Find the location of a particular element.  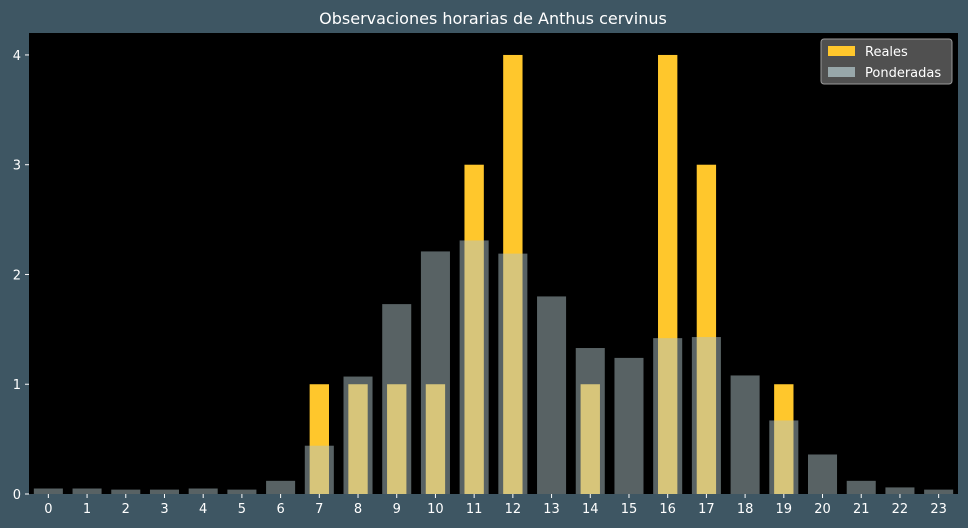

x-tick-label: 19 is located at coordinates (784, 509).